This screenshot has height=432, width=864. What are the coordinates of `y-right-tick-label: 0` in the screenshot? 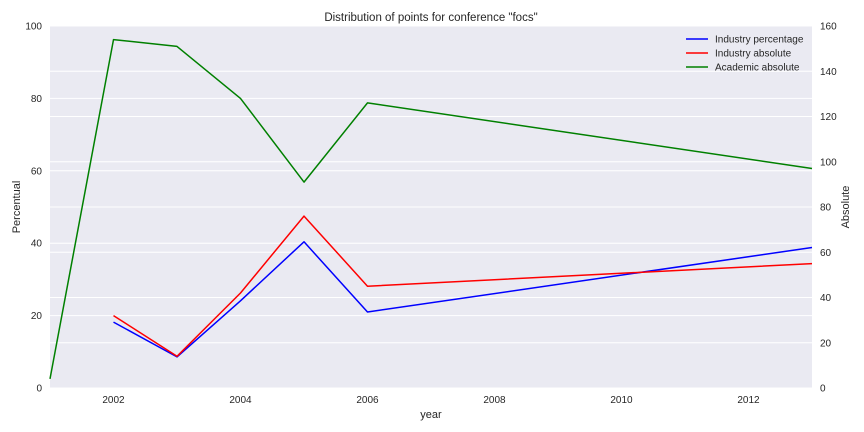 It's located at (823, 389).